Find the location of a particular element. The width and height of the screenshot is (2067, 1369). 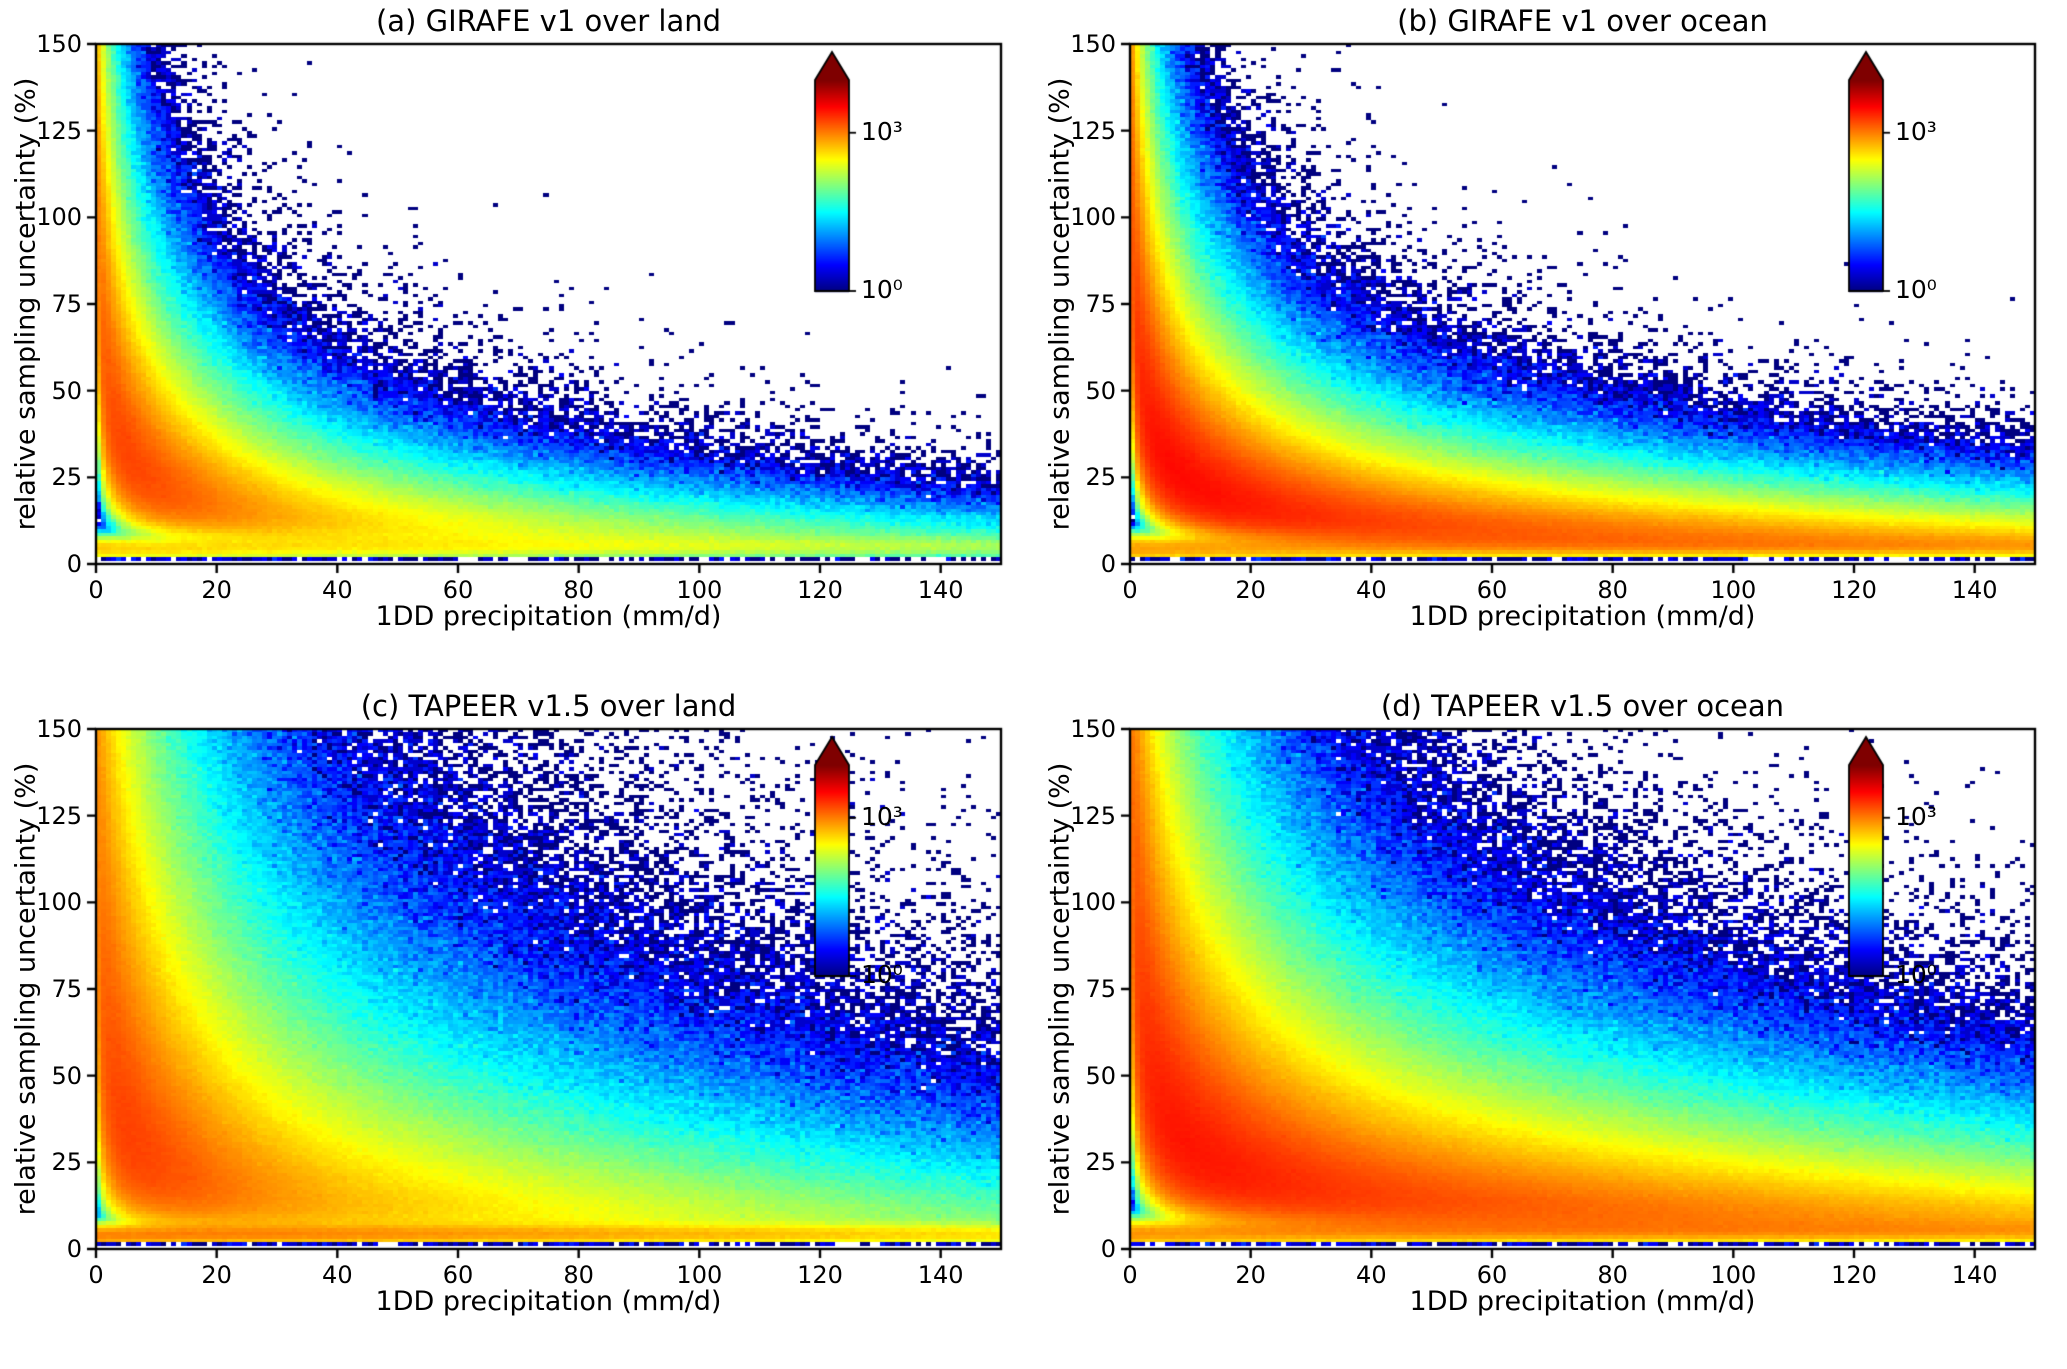

panel-a-x-axis-label: 1DD precipitation (mm/d) is located at coordinates (548, 616).